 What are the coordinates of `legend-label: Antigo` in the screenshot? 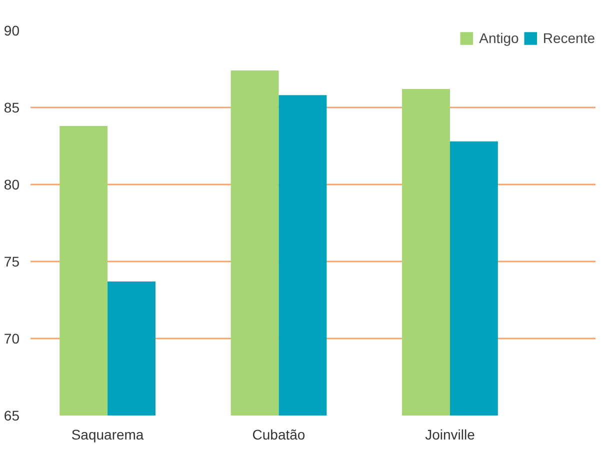 It's located at (499, 38).